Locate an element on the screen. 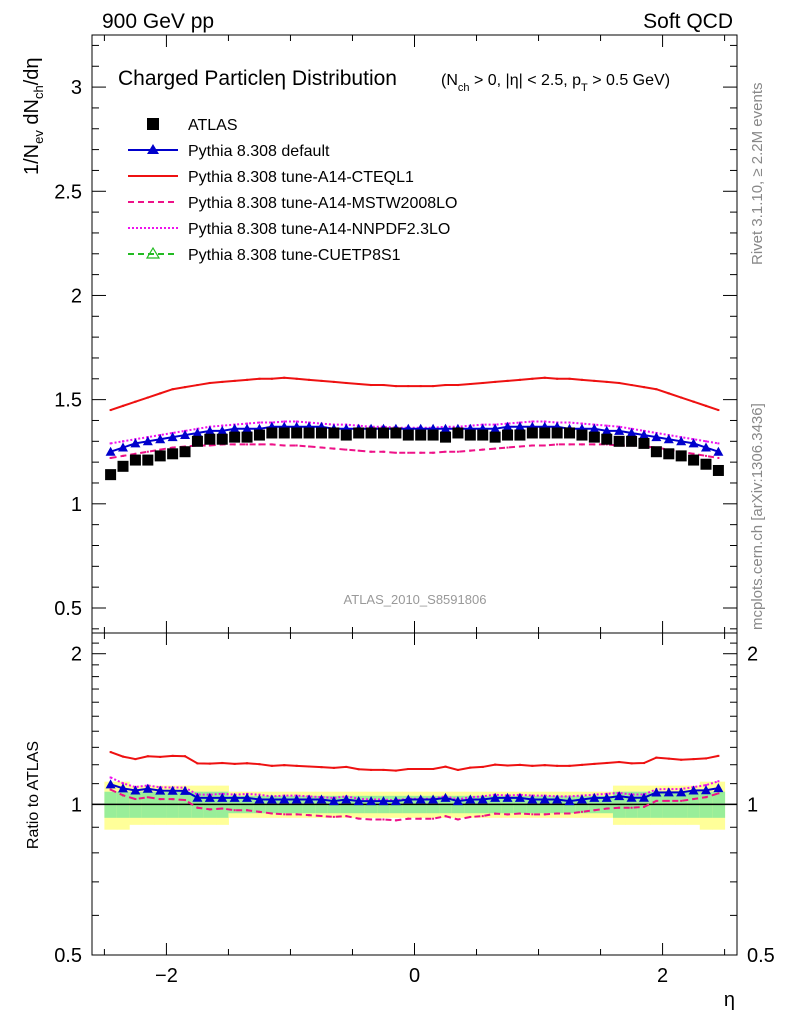 The image size is (786, 1024). y-tick-label: 1 is located at coordinates (76, 505).